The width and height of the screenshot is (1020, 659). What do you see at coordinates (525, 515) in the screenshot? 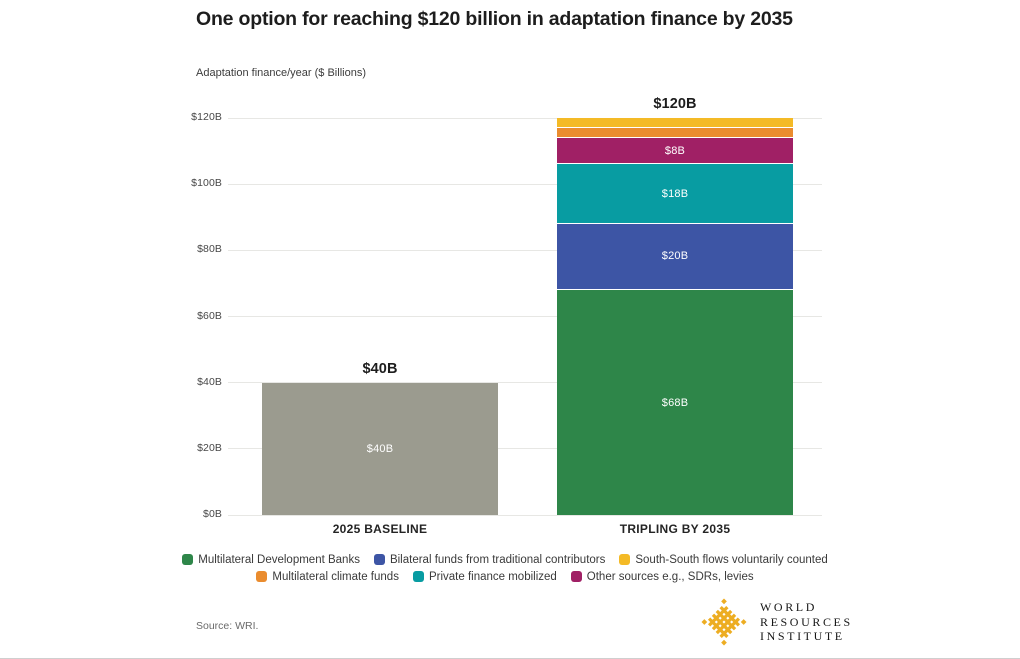
I see `gridline-$0B` at bounding box center [525, 515].